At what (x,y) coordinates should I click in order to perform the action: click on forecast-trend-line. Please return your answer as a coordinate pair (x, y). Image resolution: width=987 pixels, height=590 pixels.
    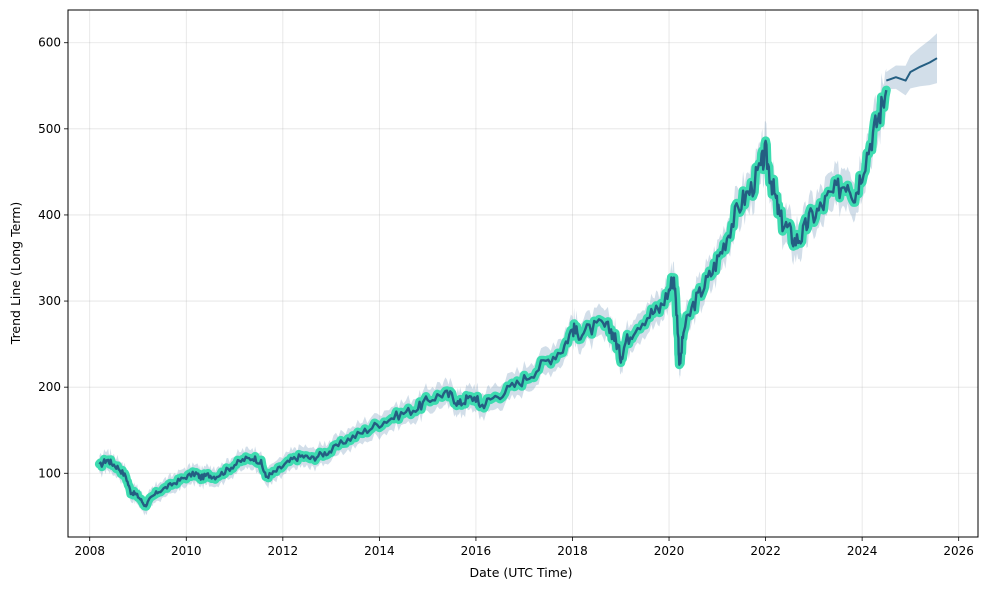
    Looking at the image, I should click on (911, 69).